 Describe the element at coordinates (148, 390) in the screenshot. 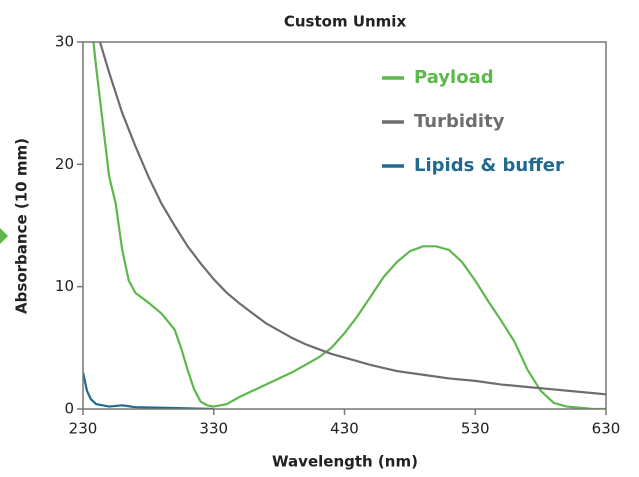

I see `line-series` at that location.